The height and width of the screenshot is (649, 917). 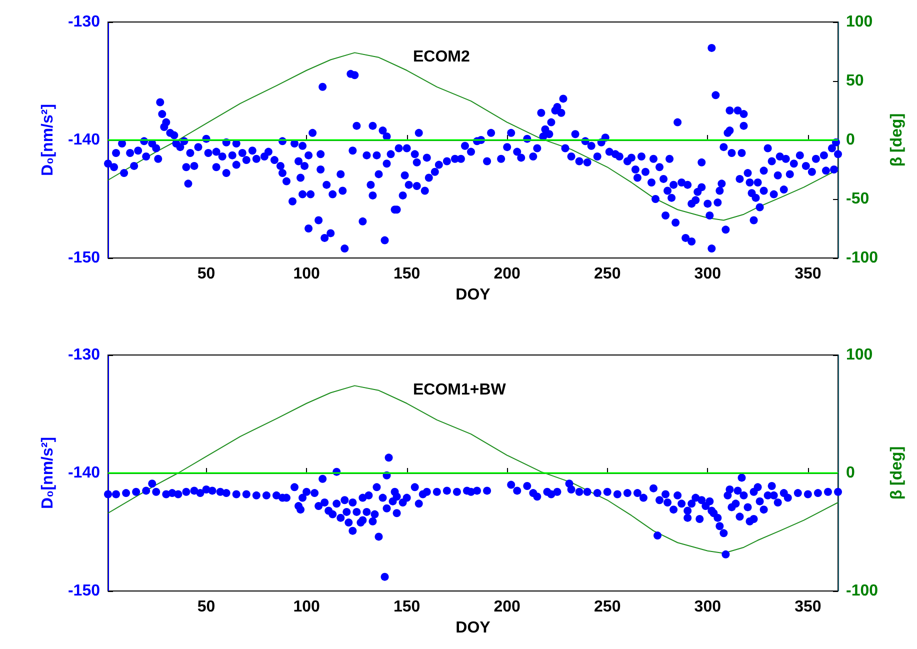 I want to click on text: ECOM1+BW, so click(x=460, y=390).